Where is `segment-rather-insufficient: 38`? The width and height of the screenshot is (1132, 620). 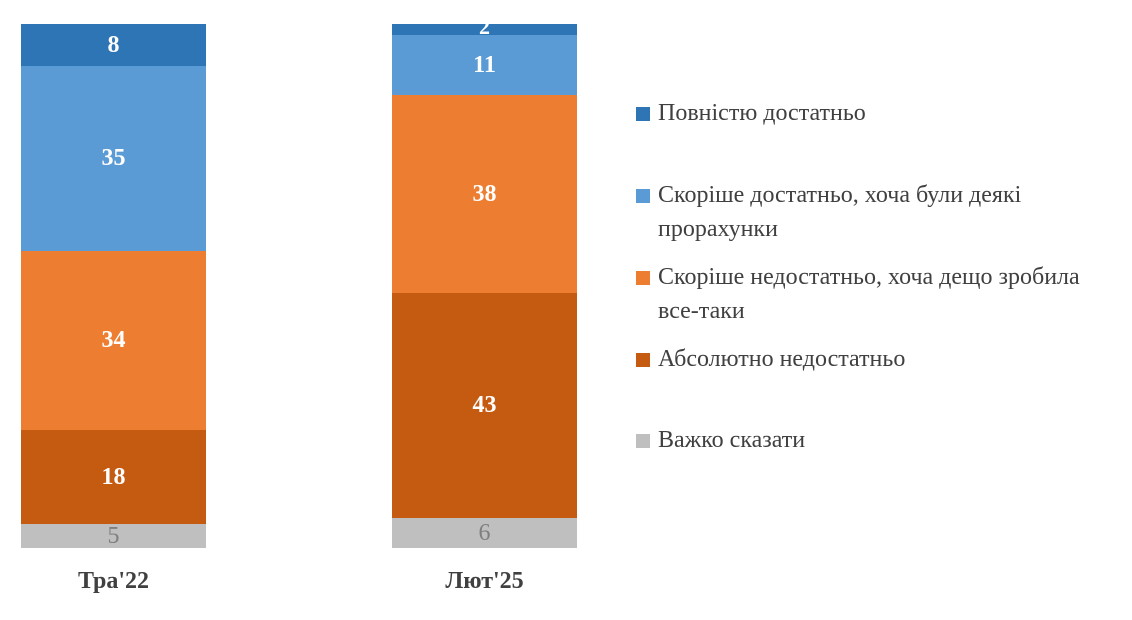 segment-rather-insufficient: 38 is located at coordinates (484, 194).